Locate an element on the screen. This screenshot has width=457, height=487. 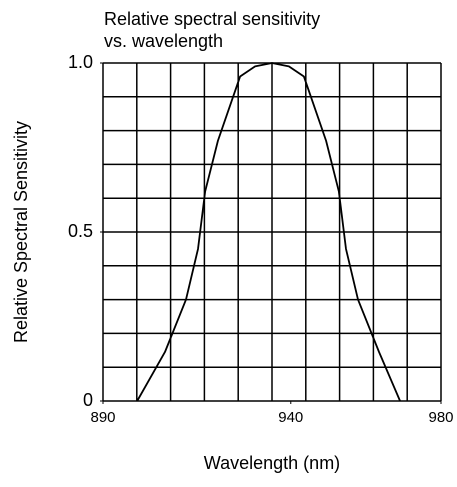
y-tick-label: 0.5 is located at coordinates (80, 231).